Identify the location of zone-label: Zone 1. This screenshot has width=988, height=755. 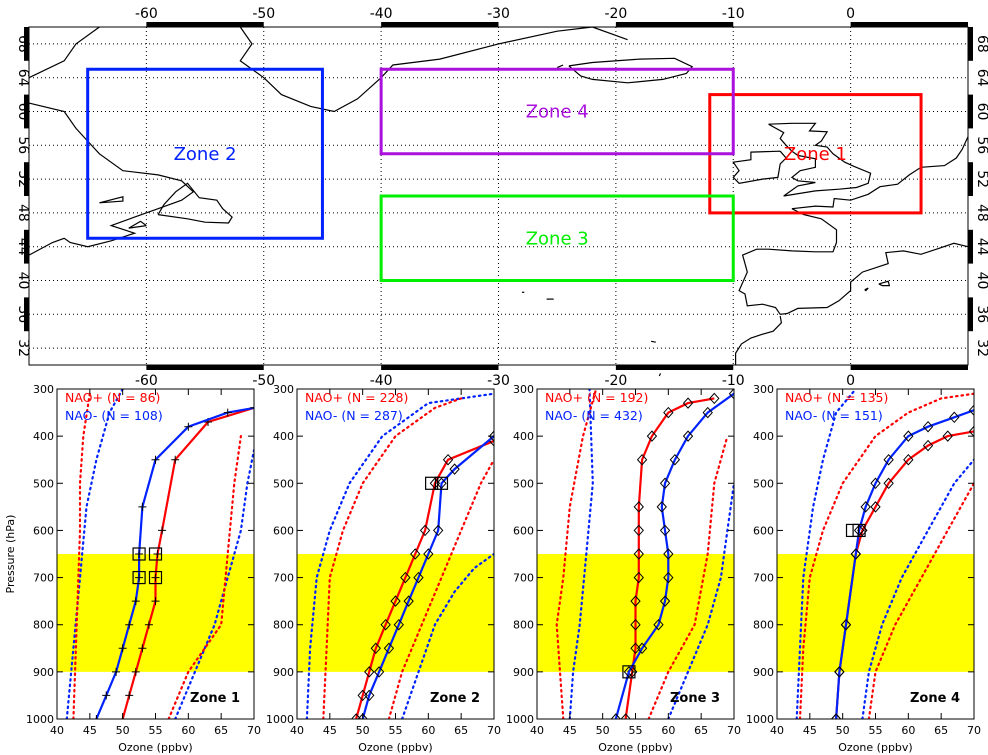
(815, 154).